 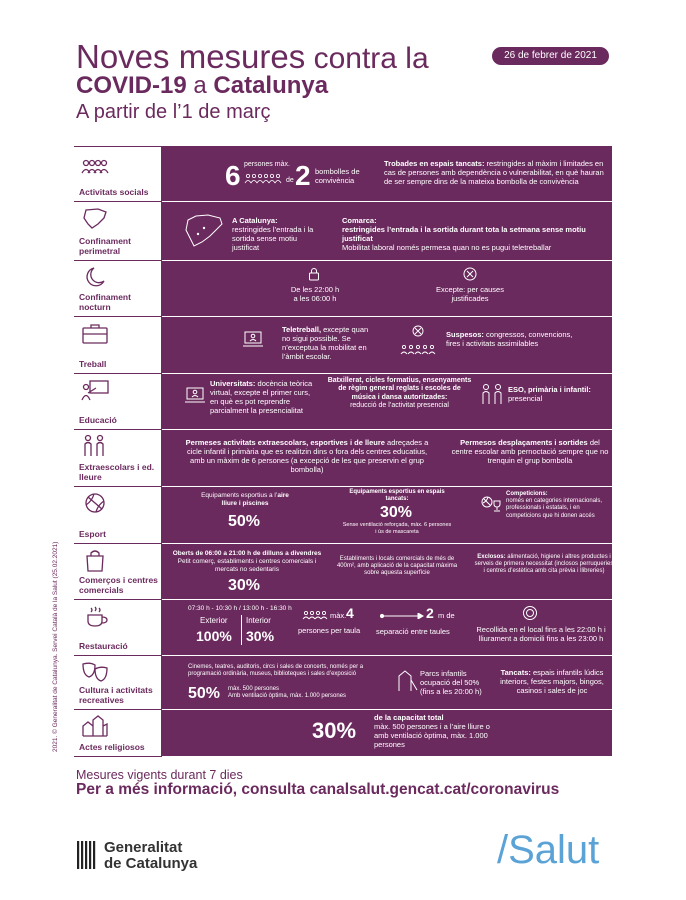 I want to click on per-table: persones per taula, so click(x=329, y=630).